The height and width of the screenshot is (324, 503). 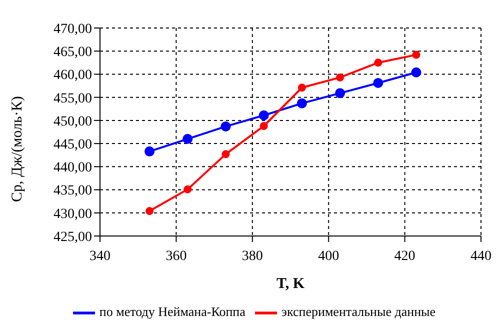 I want to click on y-tick-label: 430,00, so click(x=73, y=214).